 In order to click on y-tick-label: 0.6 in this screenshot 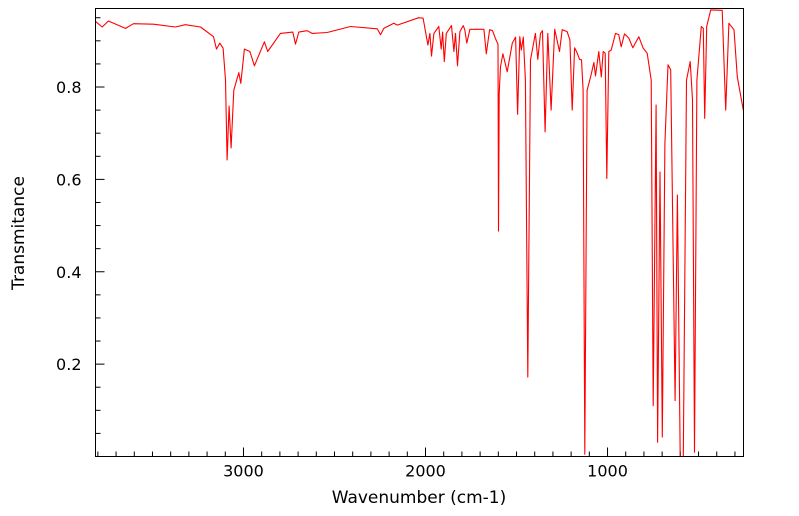, I will do `click(68, 179)`.